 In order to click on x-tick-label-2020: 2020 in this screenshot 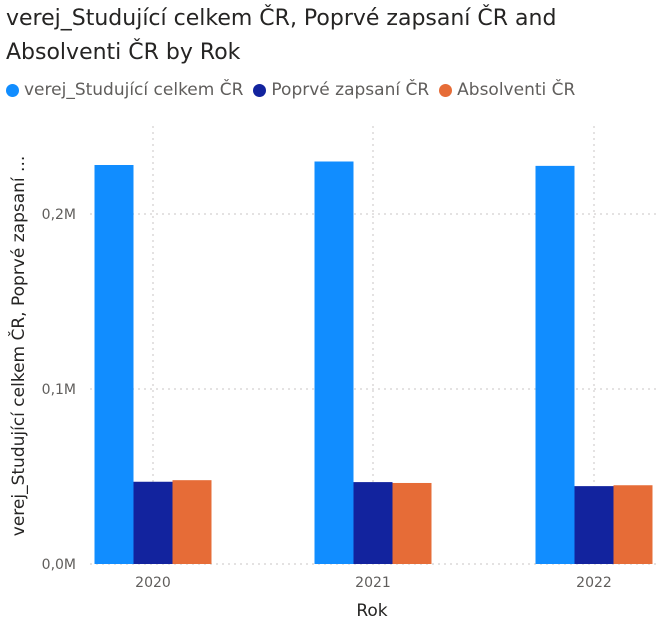, I will do `click(153, 583)`.